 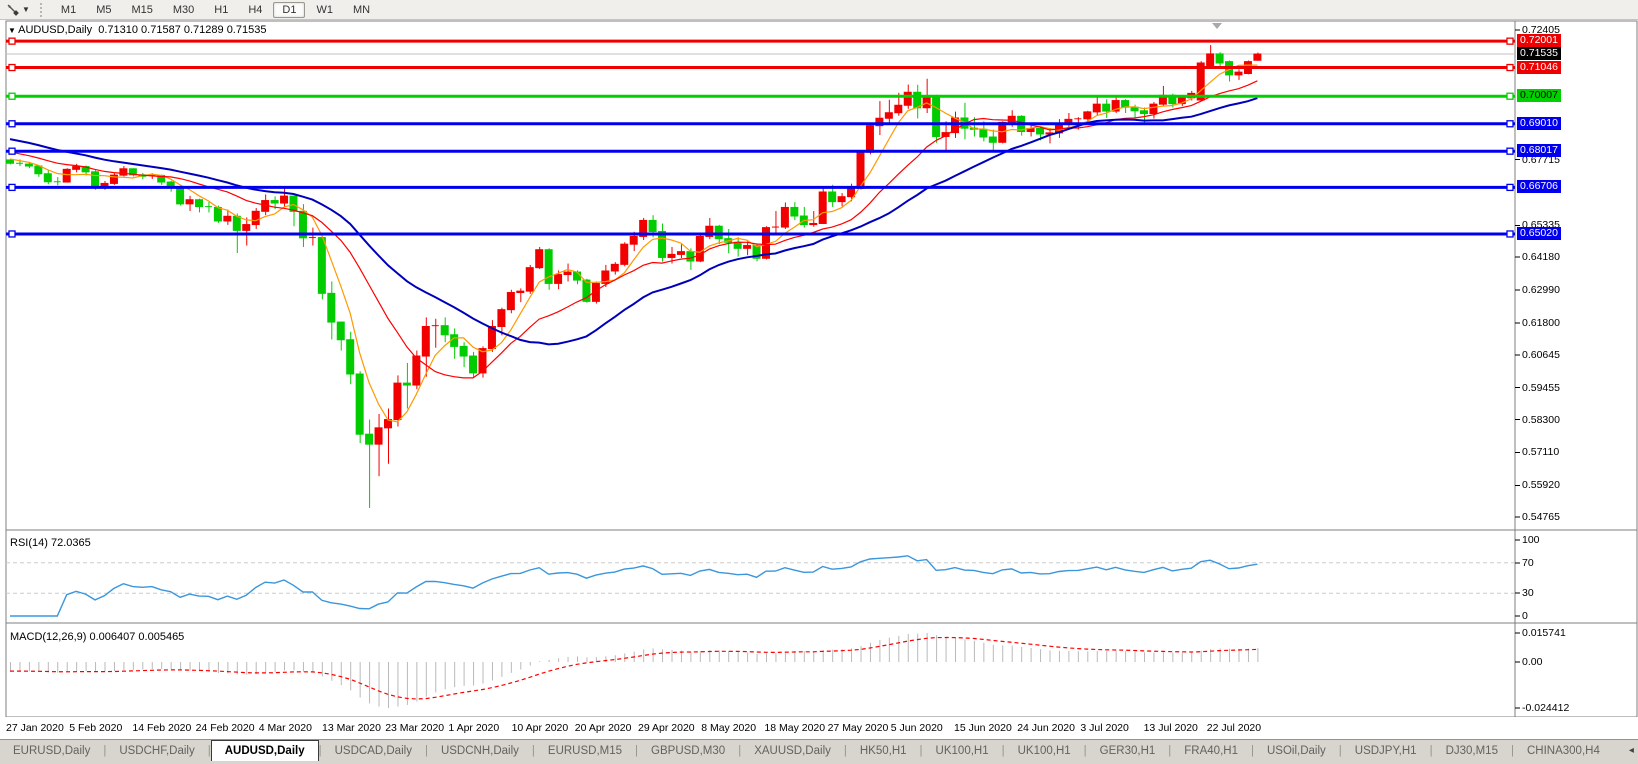 What do you see at coordinates (1046, 728) in the screenshot?
I see `date-label: 24 Jun 2020` at bounding box center [1046, 728].